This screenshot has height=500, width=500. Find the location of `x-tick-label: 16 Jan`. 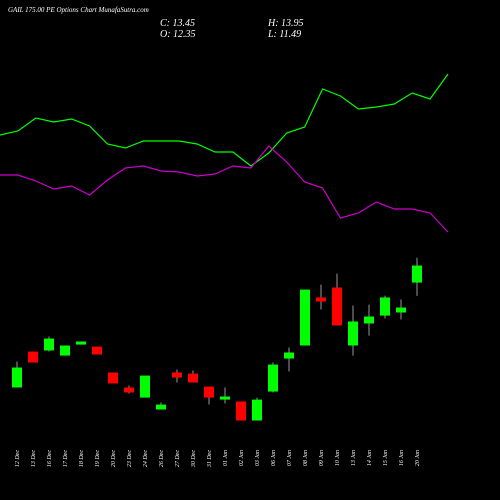

x-tick-label: 16 Jan is located at coordinates (402, 458).